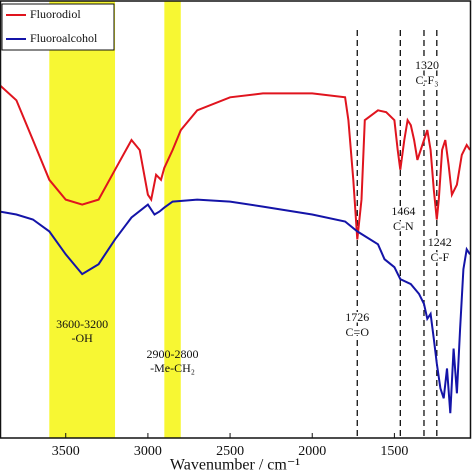  Describe the element at coordinates (64, 38) in the screenshot. I see `legend-label: Fluoroalcohol` at that location.